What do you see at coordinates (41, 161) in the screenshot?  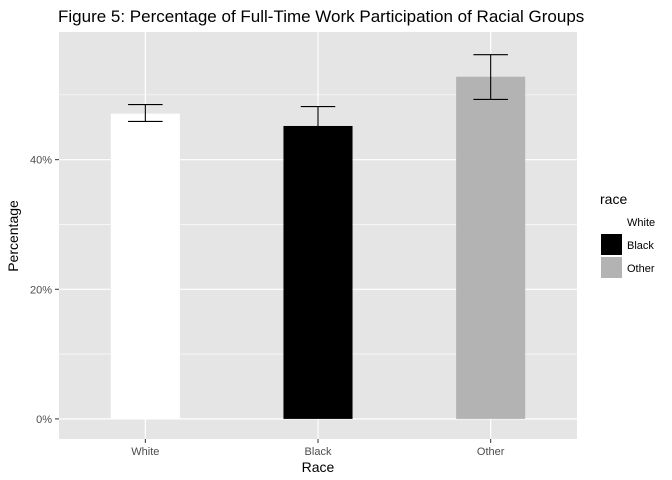 I see `y-tick-label: 40%` at bounding box center [41, 161].